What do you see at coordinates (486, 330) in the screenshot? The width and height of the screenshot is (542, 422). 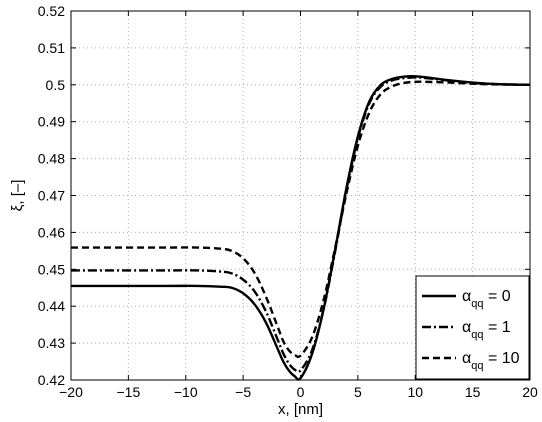 I see `legend-entry: αqq = 1` at bounding box center [486, 330].